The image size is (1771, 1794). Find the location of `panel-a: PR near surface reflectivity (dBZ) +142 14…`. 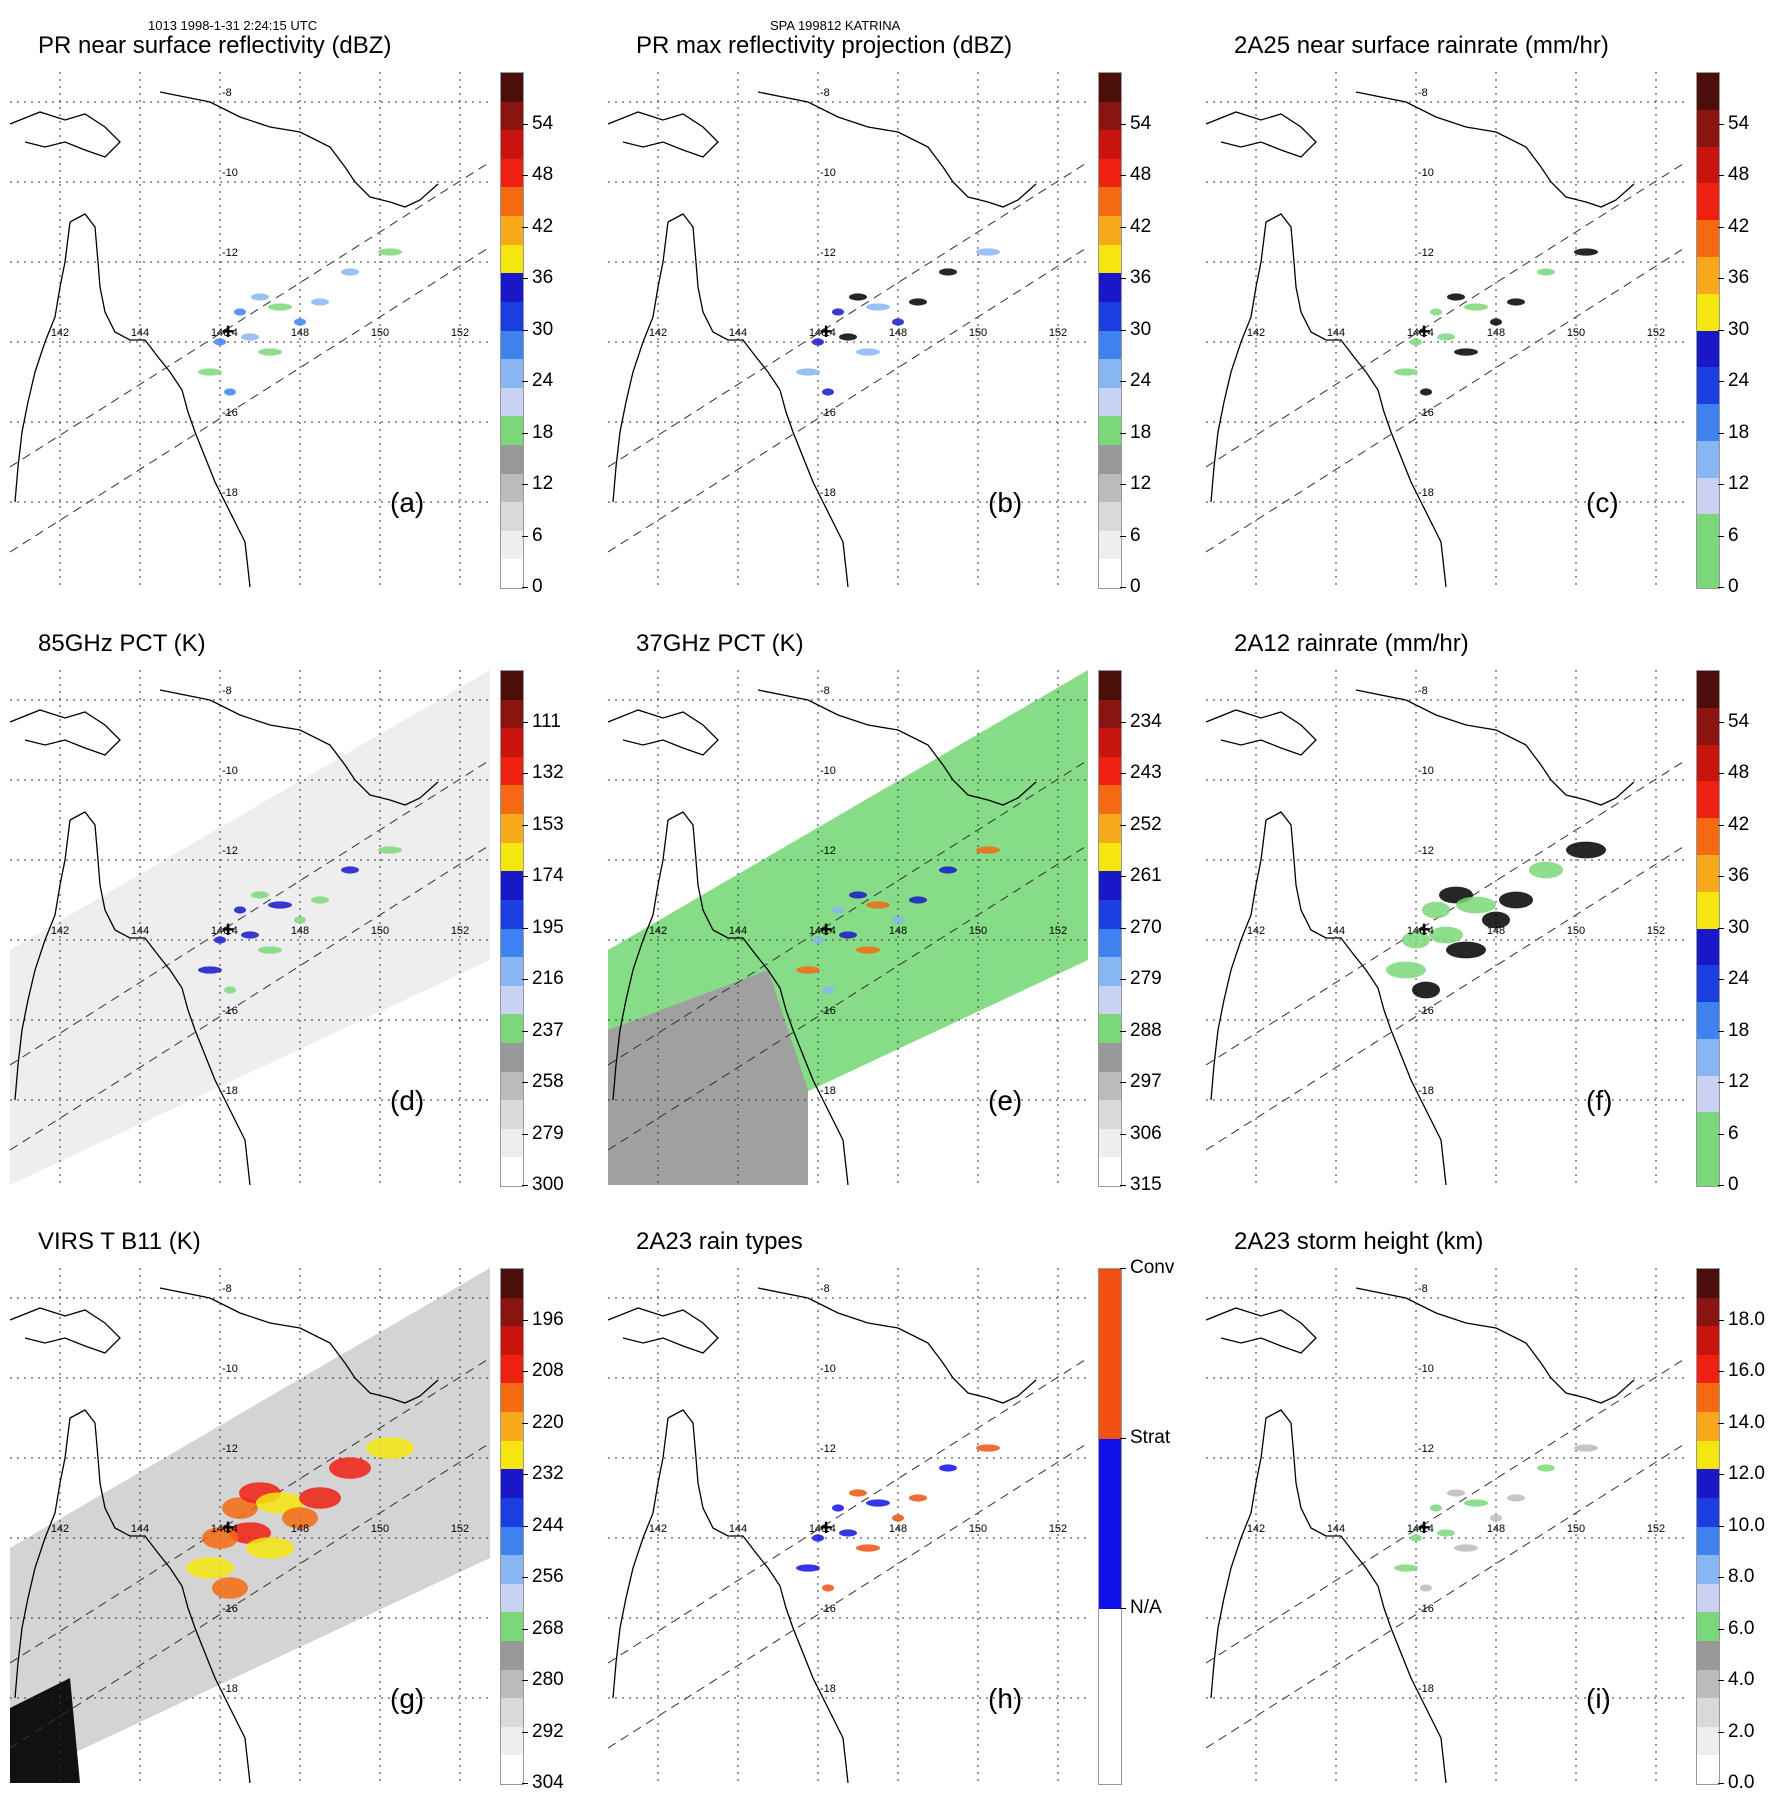

panel-a: PR near surface reflectivity (dBZ) +142 14… is located at coordinates (281, 314).